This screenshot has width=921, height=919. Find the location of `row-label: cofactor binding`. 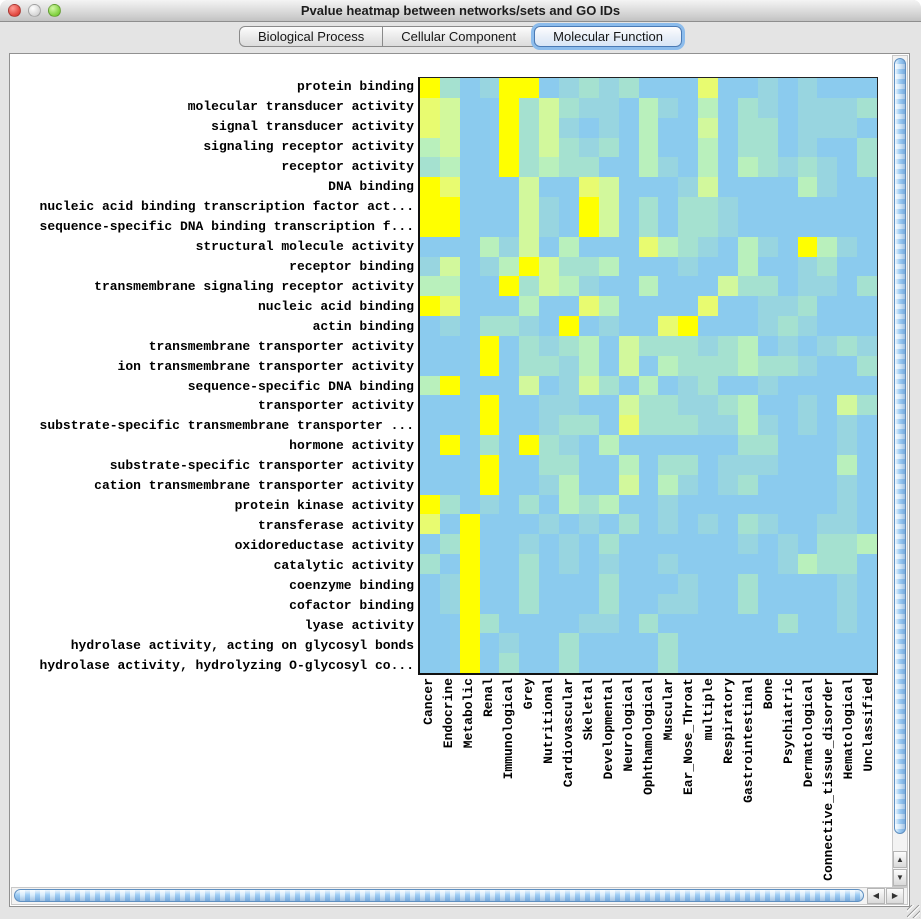

row-label: cofactor binding is located at coordinates (351, 605).